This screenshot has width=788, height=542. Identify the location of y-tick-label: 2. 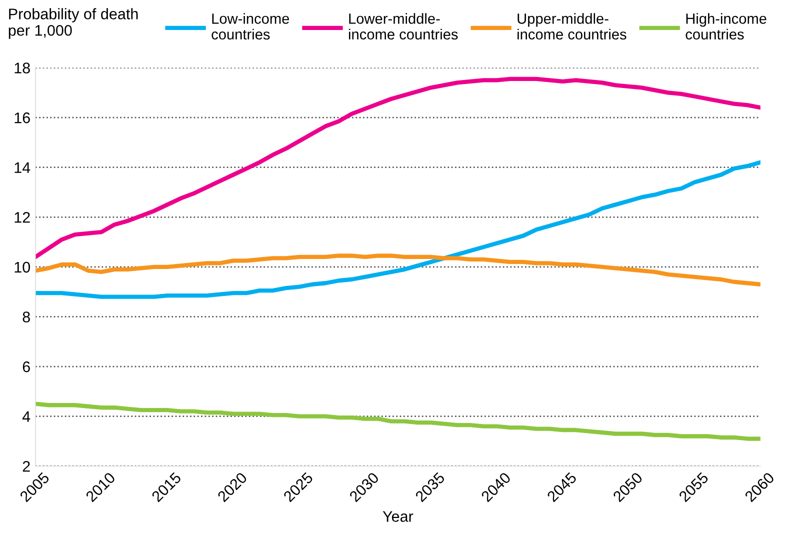
(26, 466).